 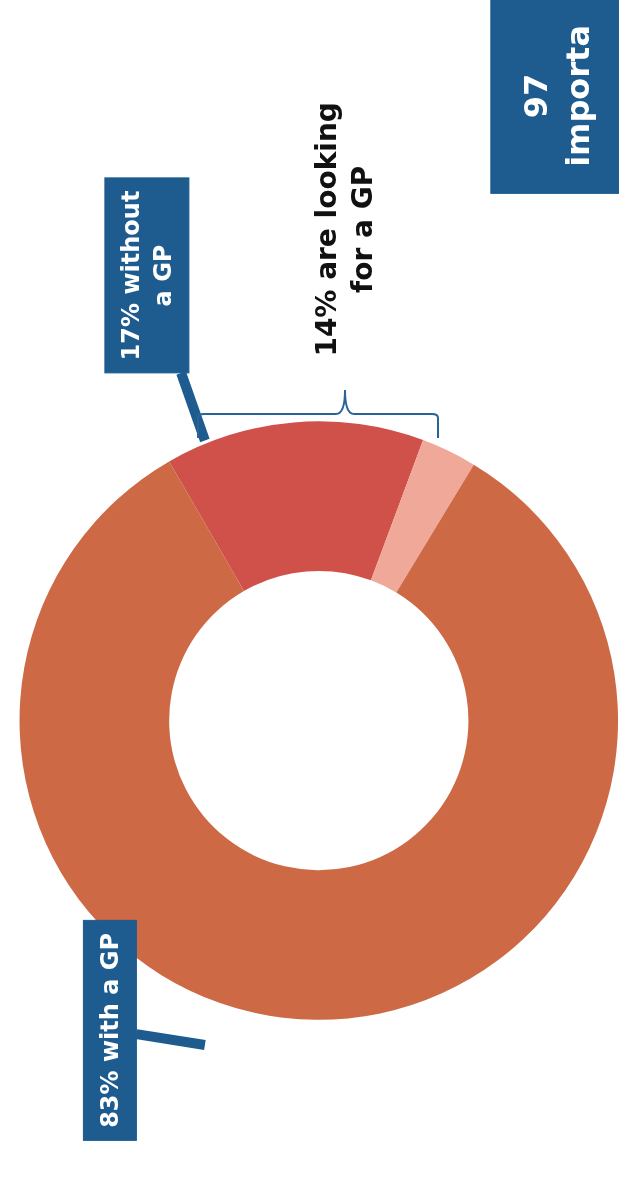 I want to click on text: 14% are looking for a GP, so click(x=344, y=229).